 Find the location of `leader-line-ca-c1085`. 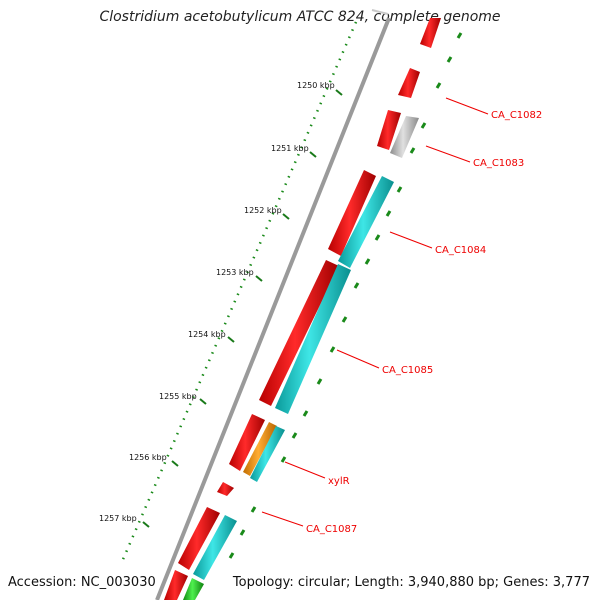

leader-line-ca-c1085 is located at coordinates (358, 359).